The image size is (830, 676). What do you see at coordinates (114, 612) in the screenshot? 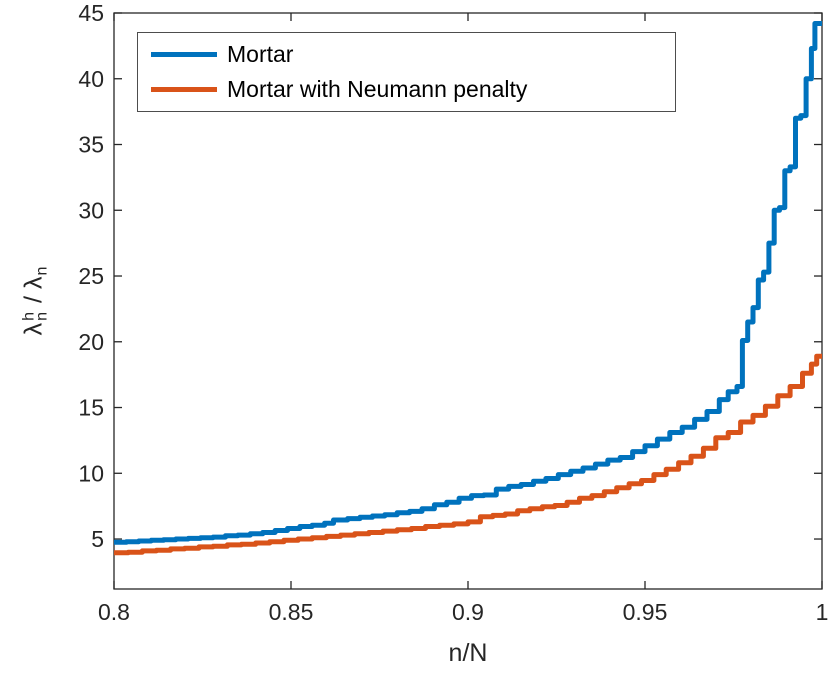
I see `x-tick-label: 0.8` at bounding box center [114, 612].